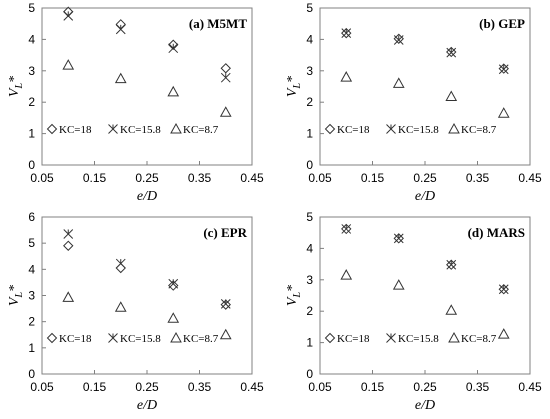  I want to click on y-axis-title-main: V, so click(14, 92).